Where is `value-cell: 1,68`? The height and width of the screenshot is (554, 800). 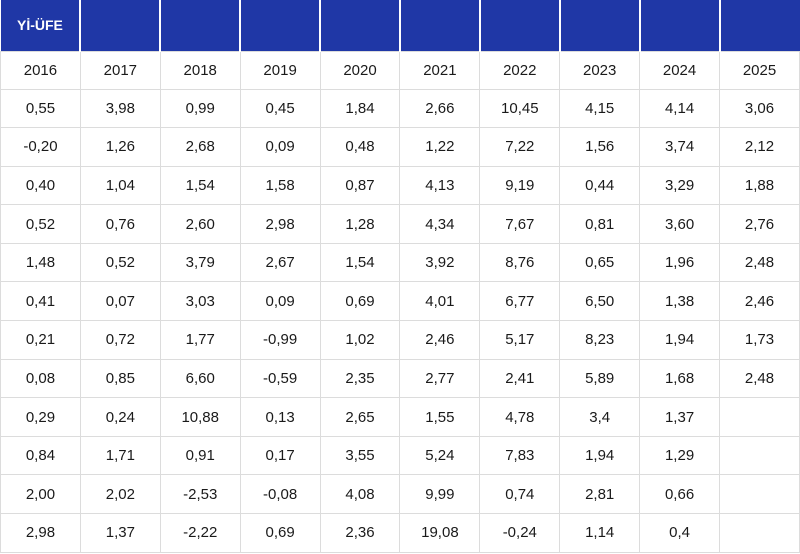
value-cell: 1,68 is located at coordinates (680, 378).